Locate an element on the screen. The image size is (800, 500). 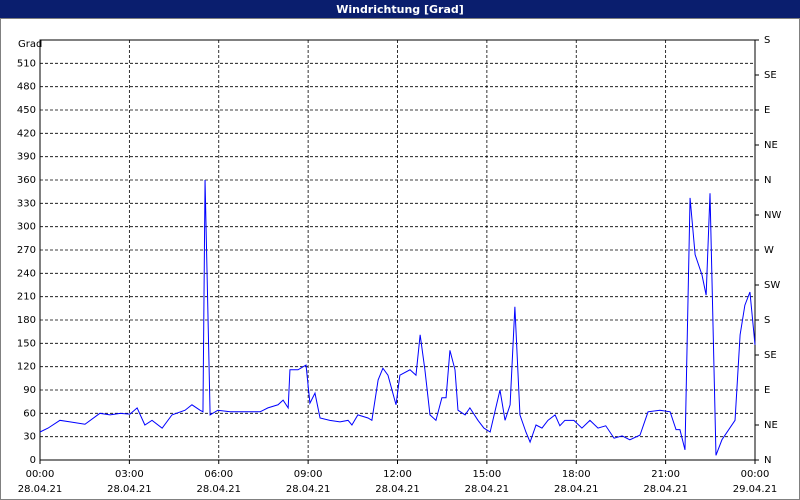
x-tick-date: 29.04.21 is located at coordinates (755, 489).